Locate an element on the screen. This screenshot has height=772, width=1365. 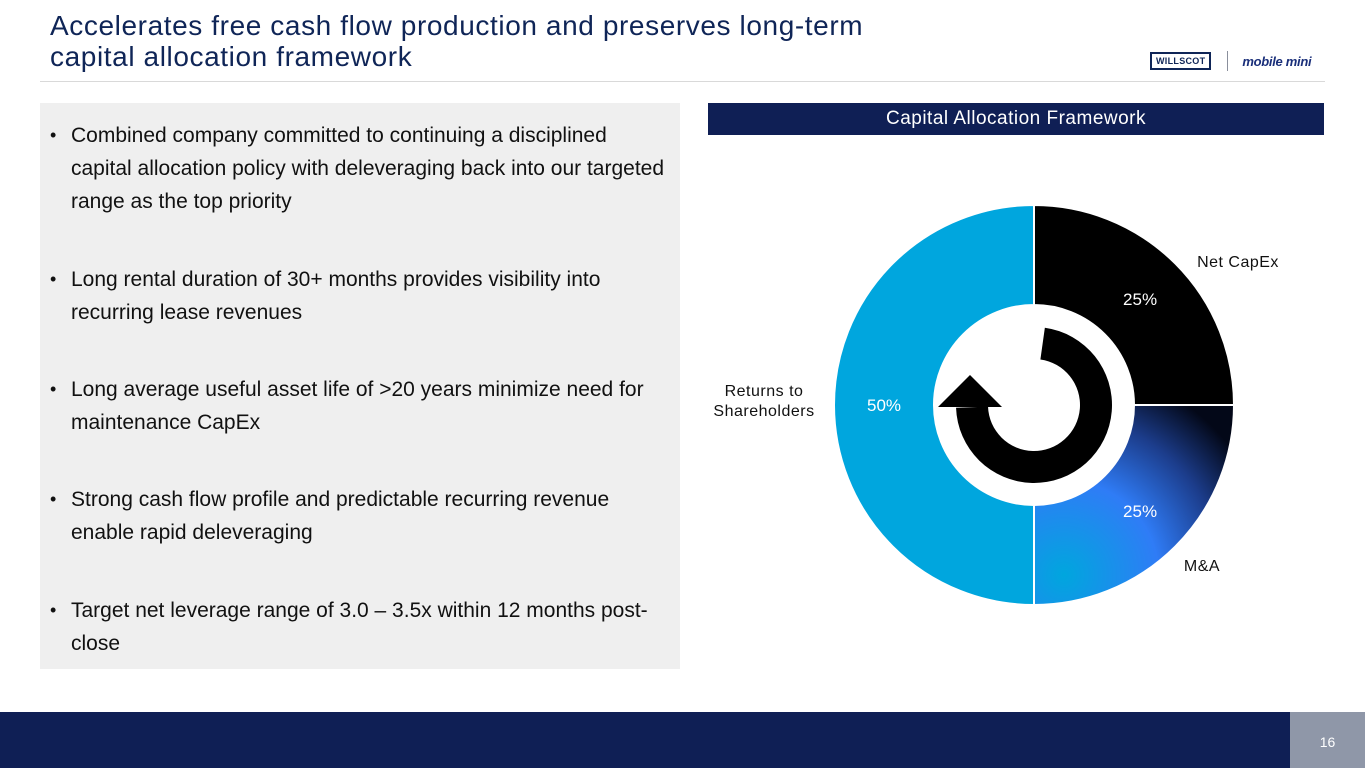
title-divider is located at coordinates (682, 81).